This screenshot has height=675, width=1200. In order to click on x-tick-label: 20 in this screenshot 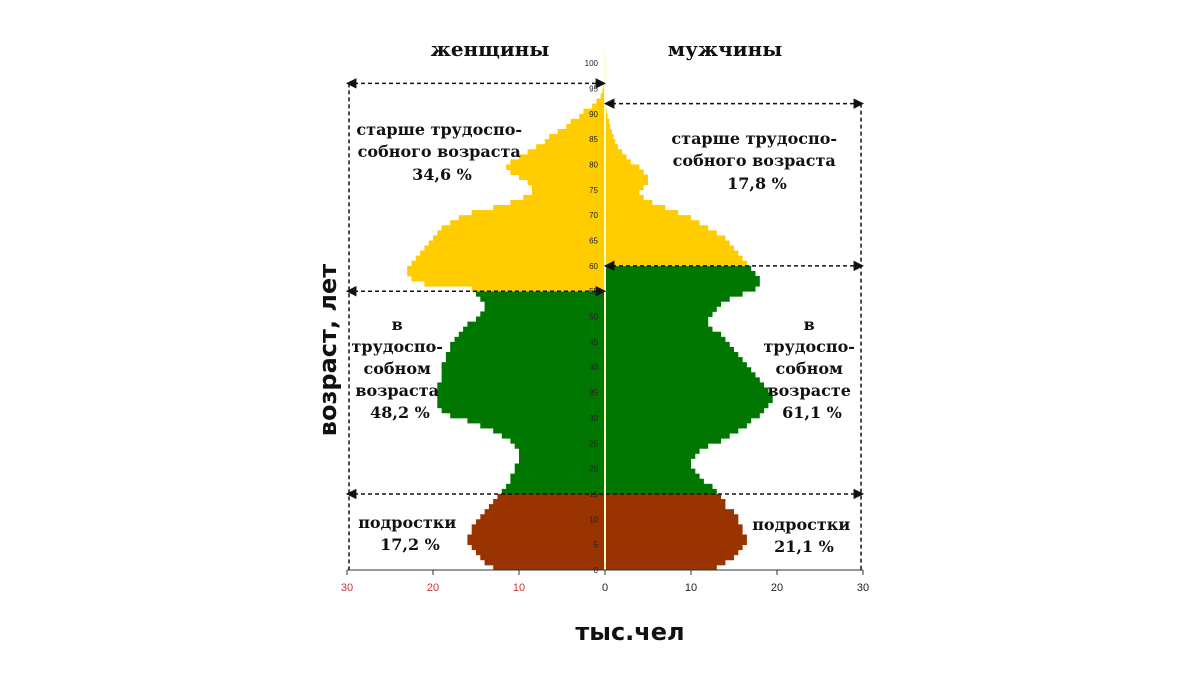, I will do `click(777, 588)`.